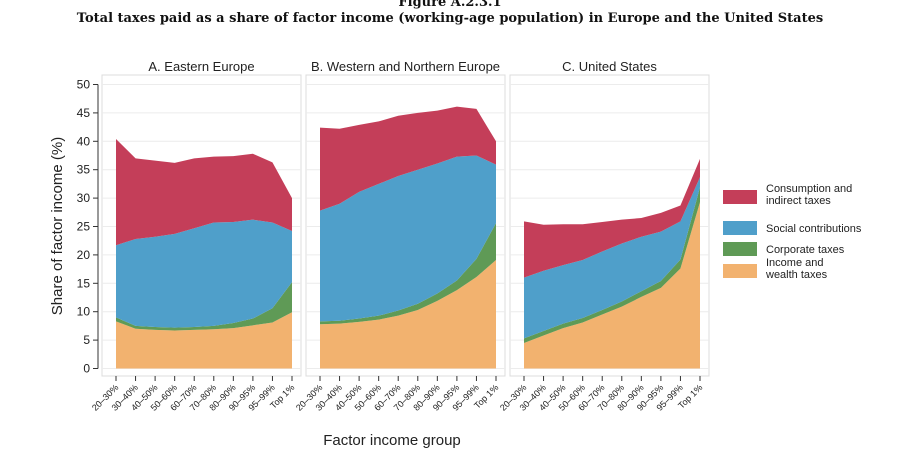 The width and height of the screenshot is (900, 454). What do you see at coordinates (84, 198) in the screenshot?
I see `y-tick-label: 30` at bounding box center [84, 198].